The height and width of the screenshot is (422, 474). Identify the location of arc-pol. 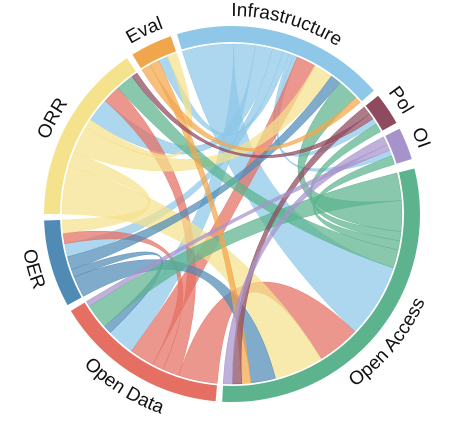
(381, 113).